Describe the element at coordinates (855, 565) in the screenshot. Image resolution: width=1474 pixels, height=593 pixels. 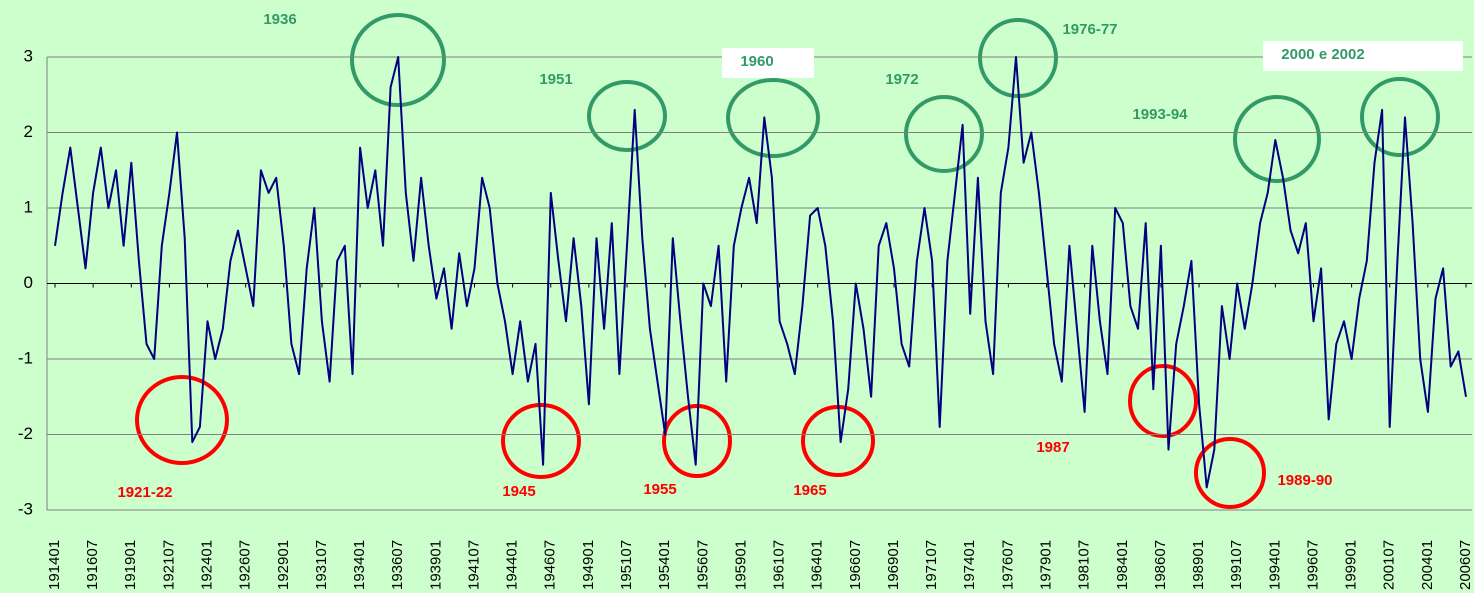
I see `x-tick-label: 196607` at that location.